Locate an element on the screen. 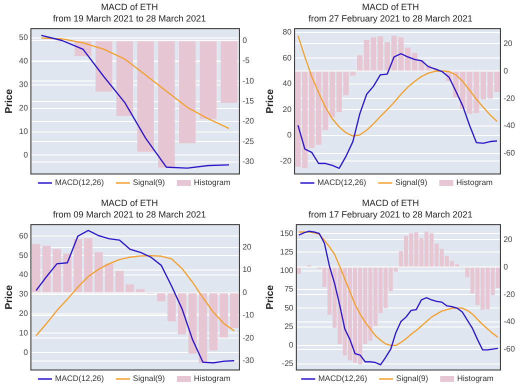 Image resolution: width=523 pixels, height=392 pixels. y-tick-label: 80 is located at coordinates (287, 32).